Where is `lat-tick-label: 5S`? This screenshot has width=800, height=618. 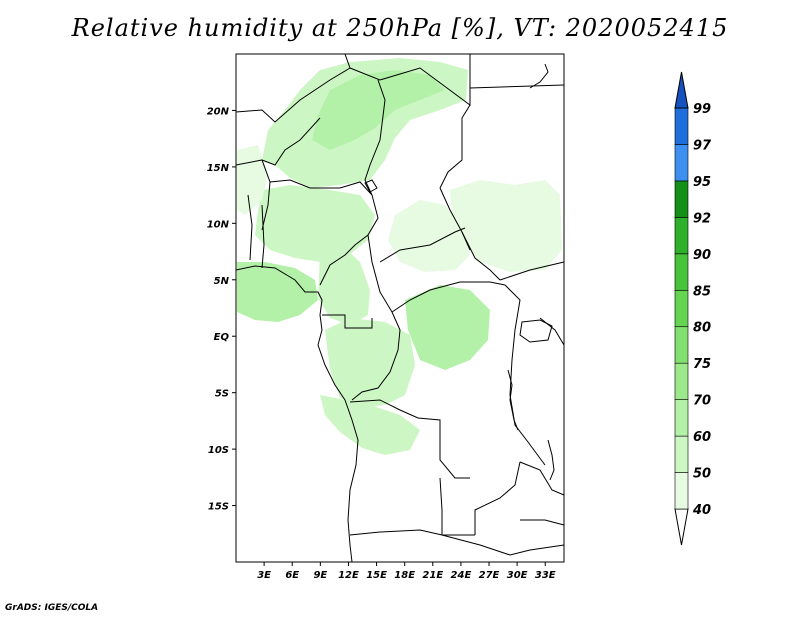 lat-tick-label: 5S is located at coordinates (222, 394).